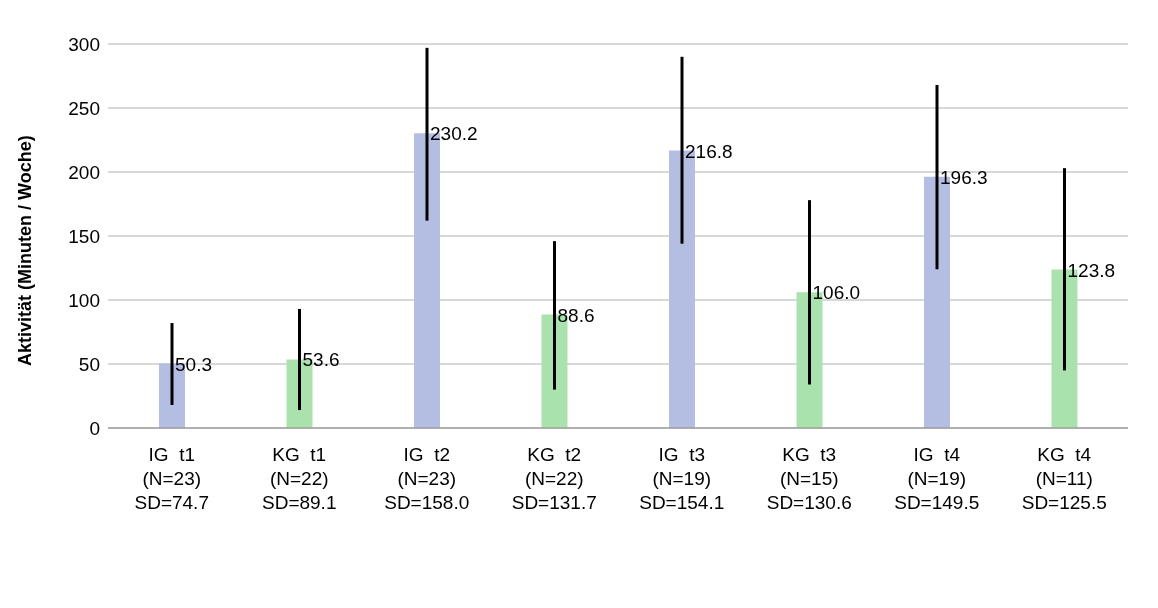  Describe the element at coordinates (709, 151) in the screenshot. I see `data-label: 216.8` at that location.